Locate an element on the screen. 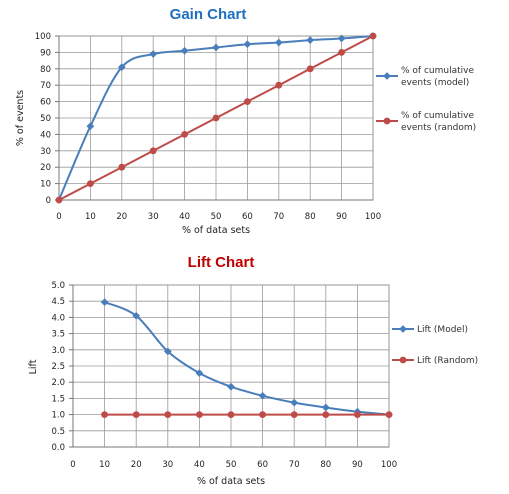 Image resolution: width=509 pixels, height=494 pixels. gain-y-tick-label: 50 is located at coordinates (45, 119).